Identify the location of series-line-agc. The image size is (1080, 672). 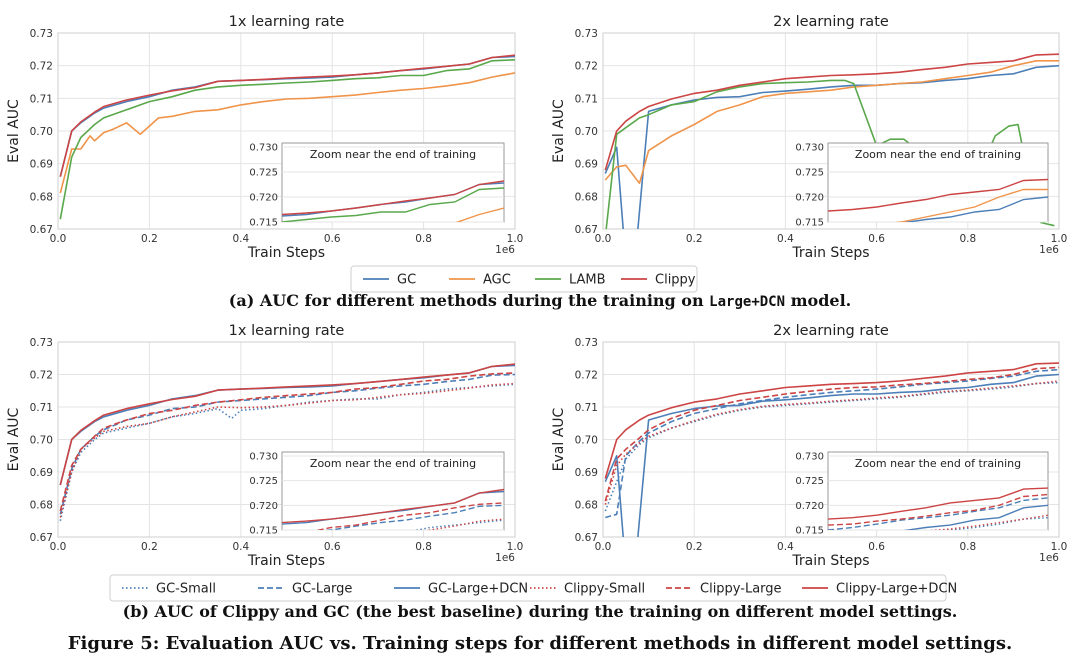
(831, 122).